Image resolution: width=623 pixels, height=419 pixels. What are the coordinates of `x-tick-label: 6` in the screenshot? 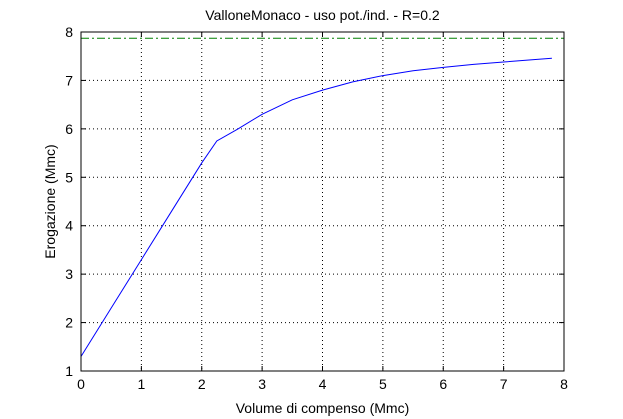 It's located at (443, 384).